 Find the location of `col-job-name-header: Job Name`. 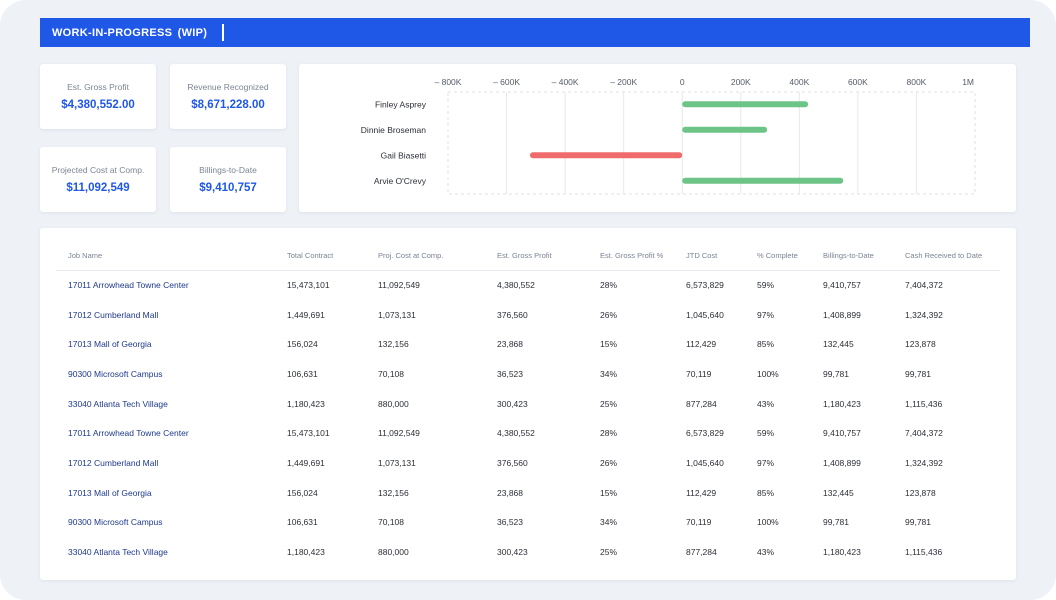

col-job-name-header: Job Name is located at coordinates (165, 256).